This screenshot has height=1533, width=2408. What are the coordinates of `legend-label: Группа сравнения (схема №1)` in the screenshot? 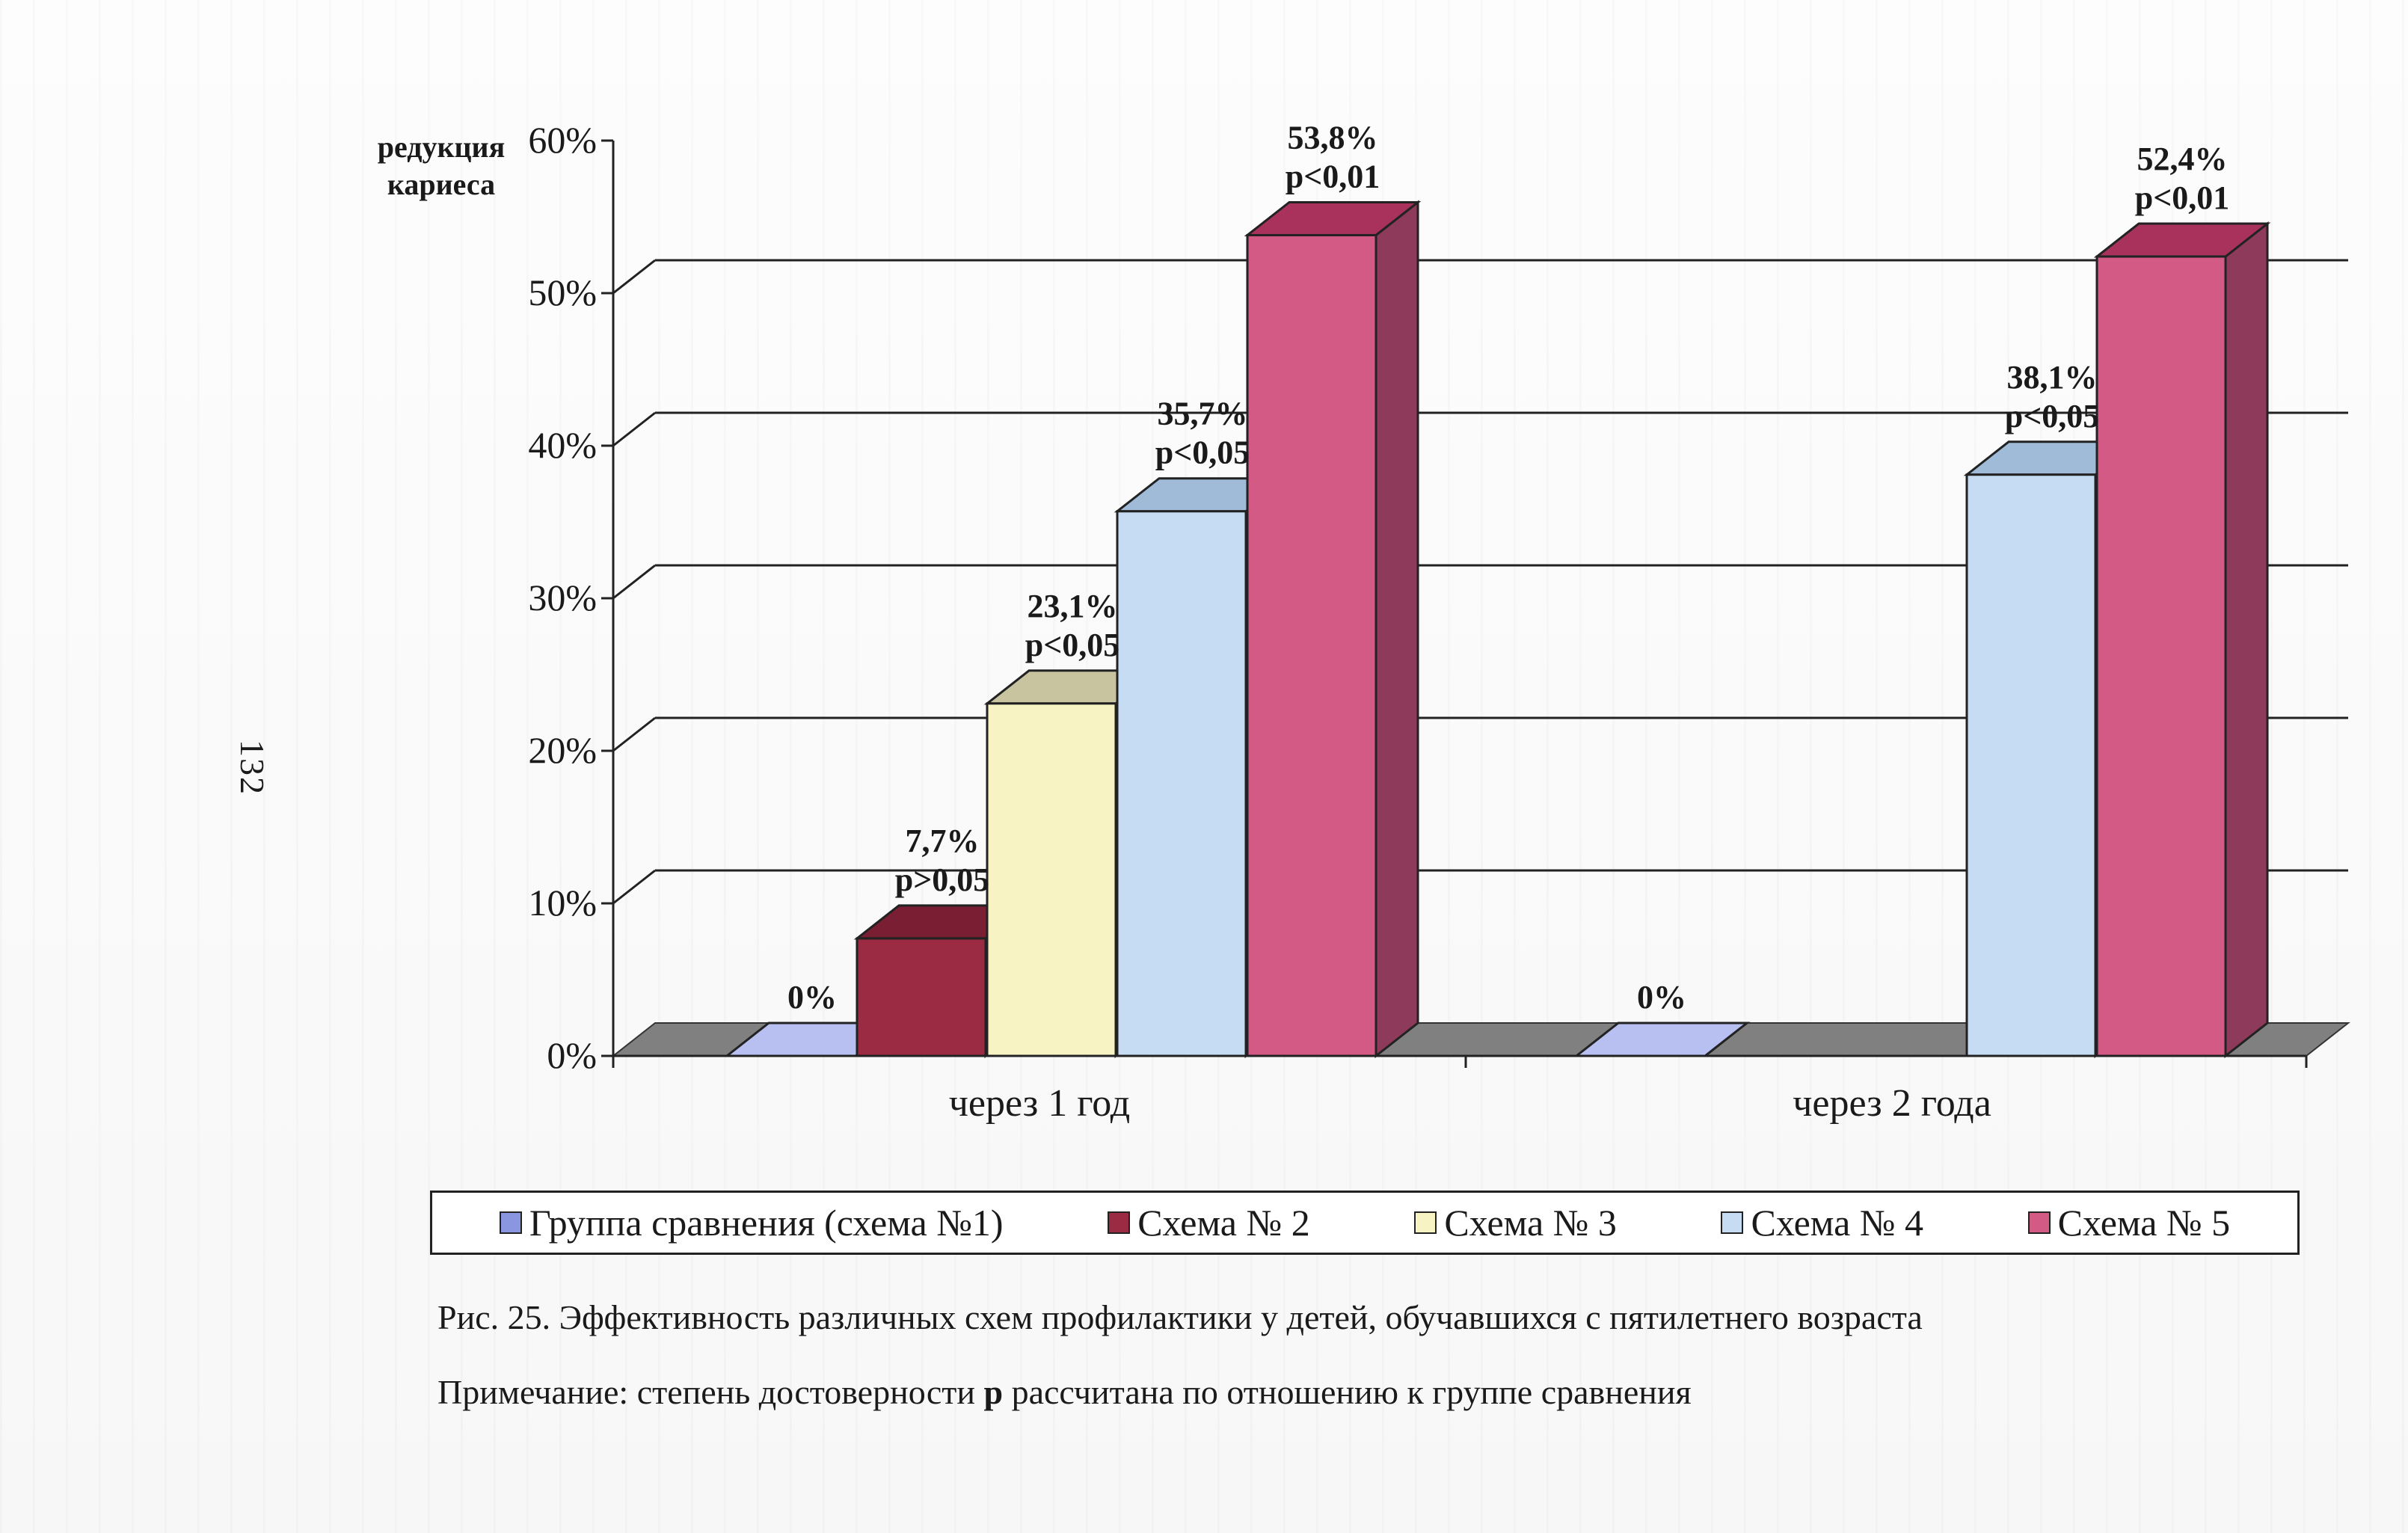 It's located at (766, 1223).